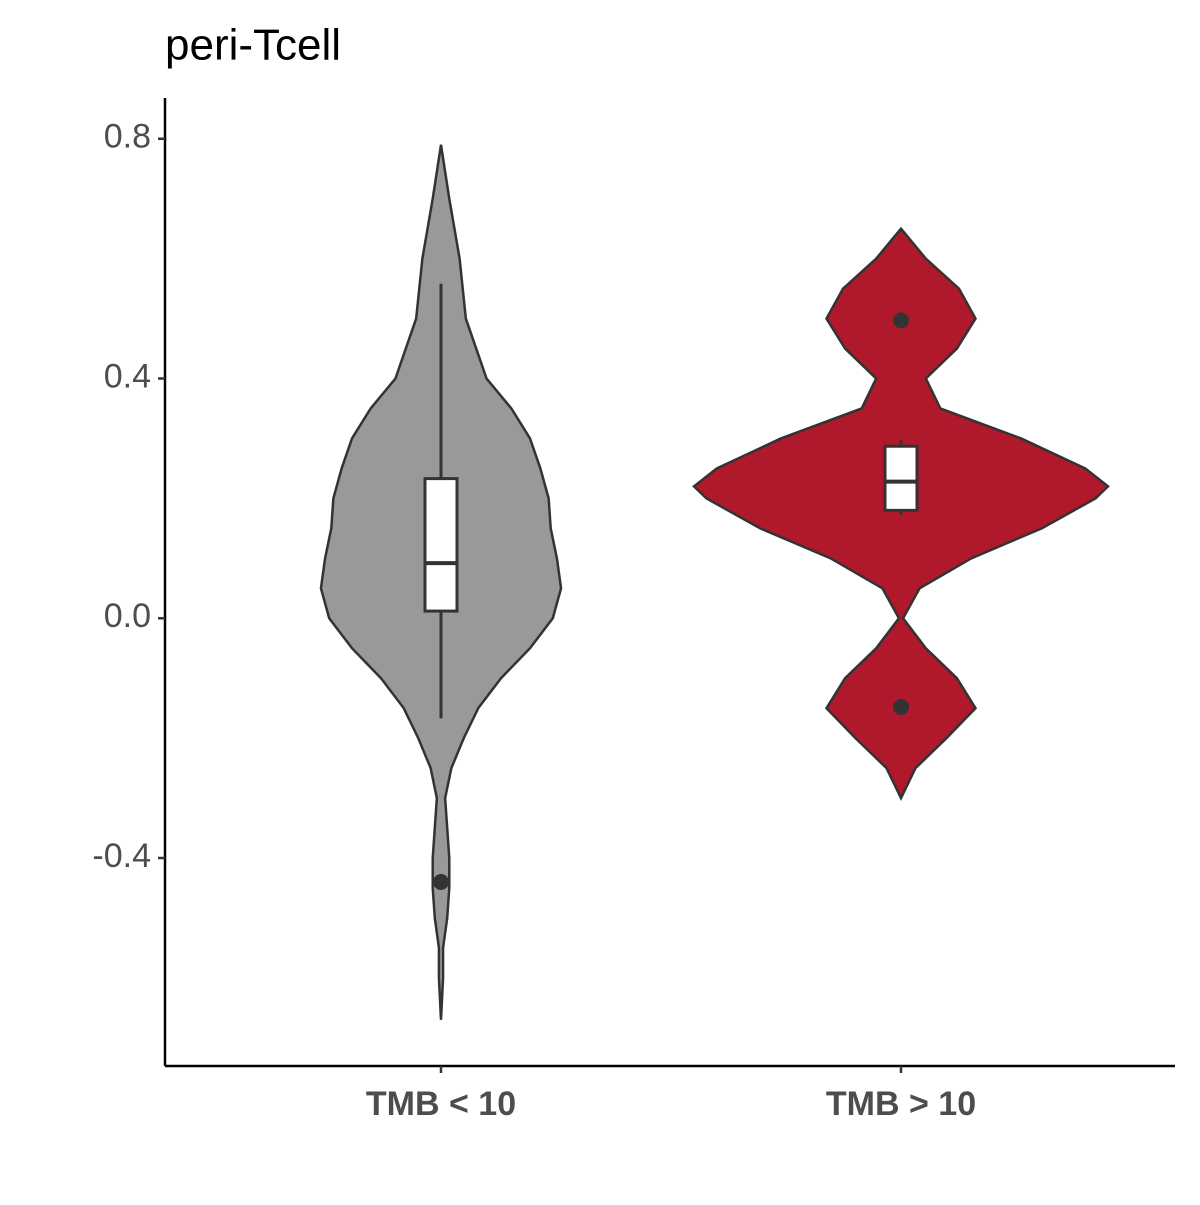 This screenshot has width=1200, height=1205. I want to click on x-tick-label: TMB > 10, so click(901, 1104).